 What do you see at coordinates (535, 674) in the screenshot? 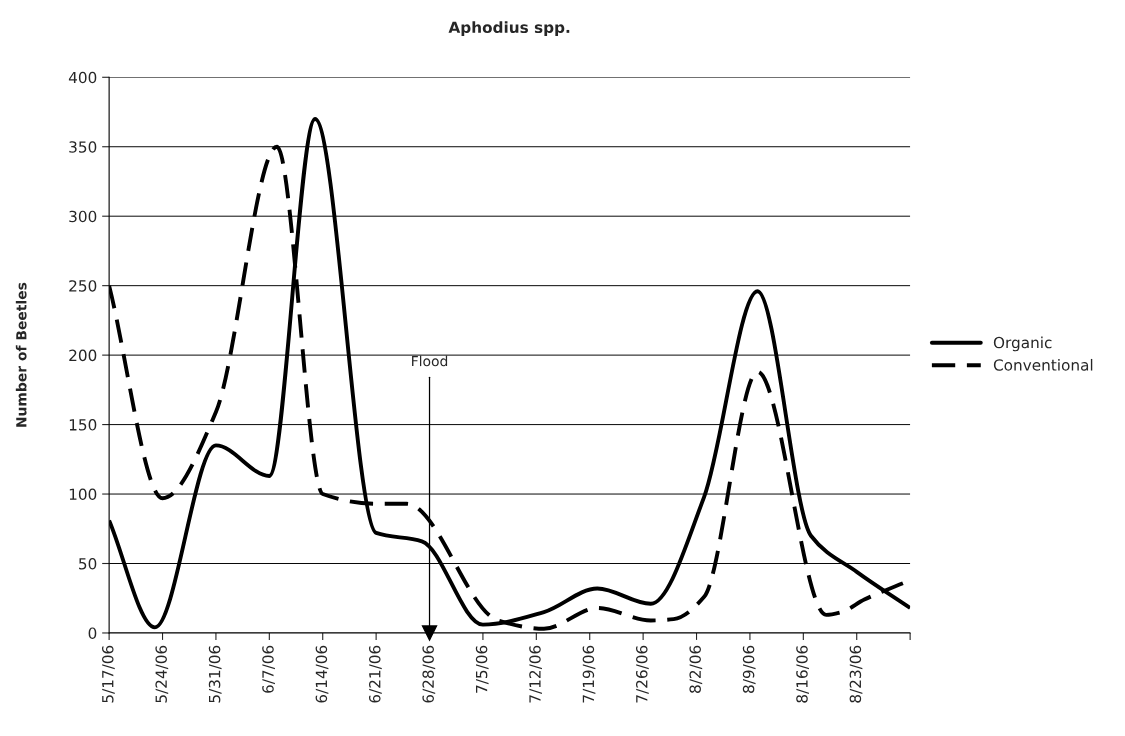
I see `x-tick-label: 7/12/06` at bounding box center [535, 674].